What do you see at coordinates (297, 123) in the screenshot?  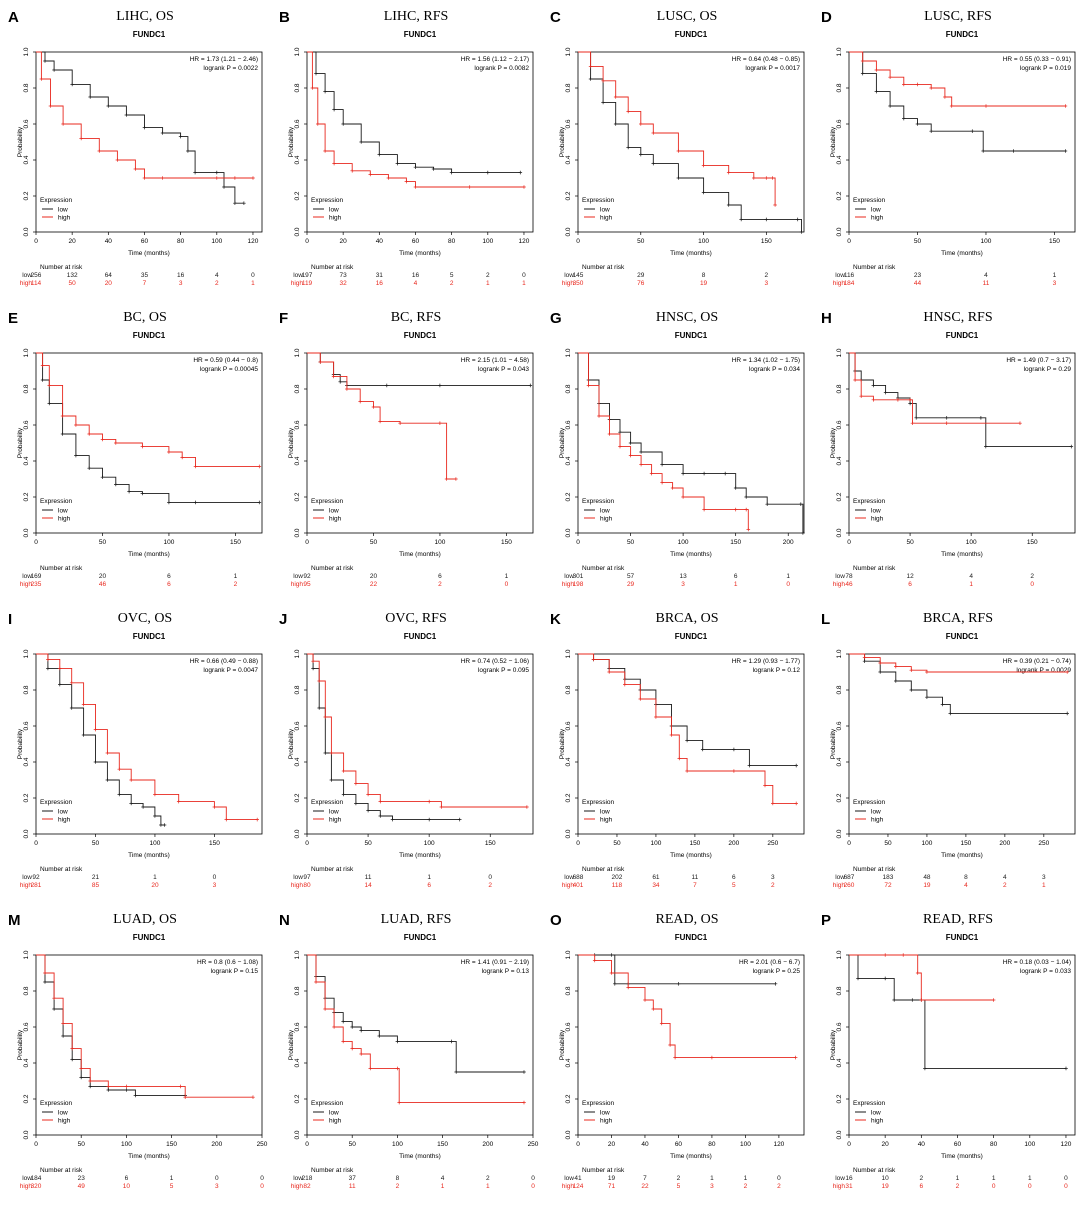 I see `y-tick-label: 0.6` at bounding box center [297, 123].